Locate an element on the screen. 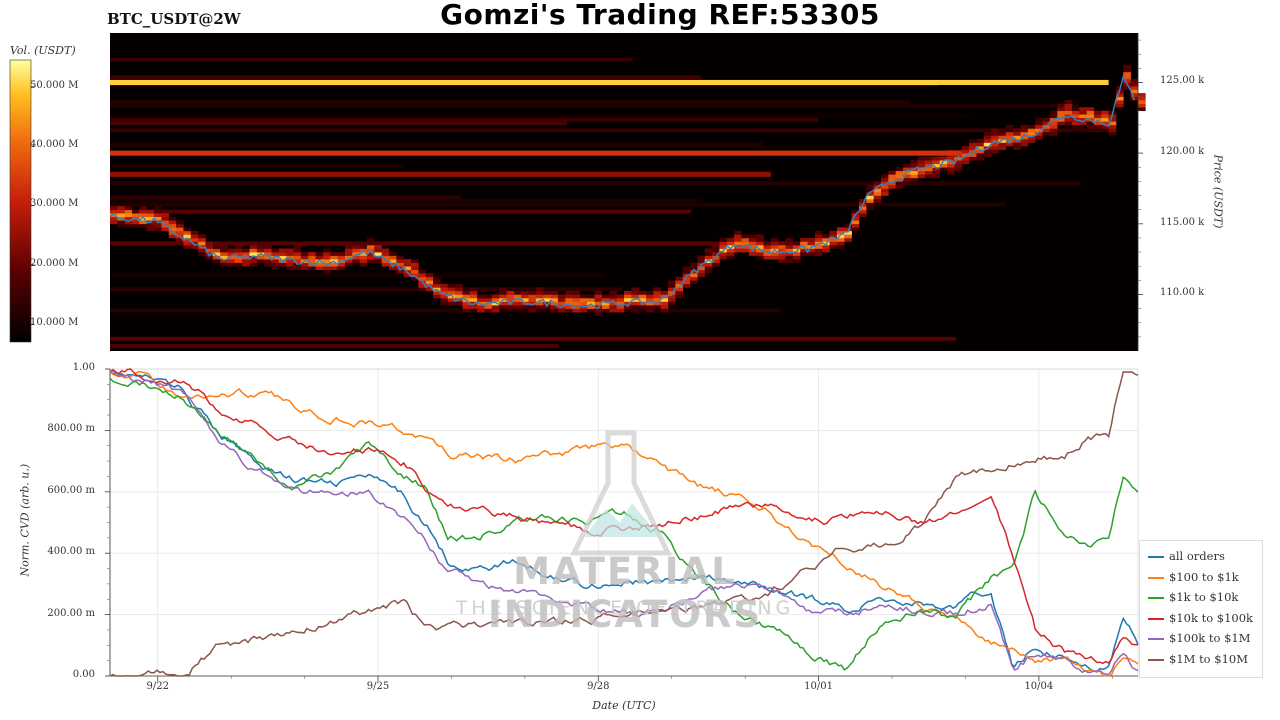 The width and height of the screenshot is (1280, 720). price-tick-label: 110.00 k is located at coordinates (1182, 293).